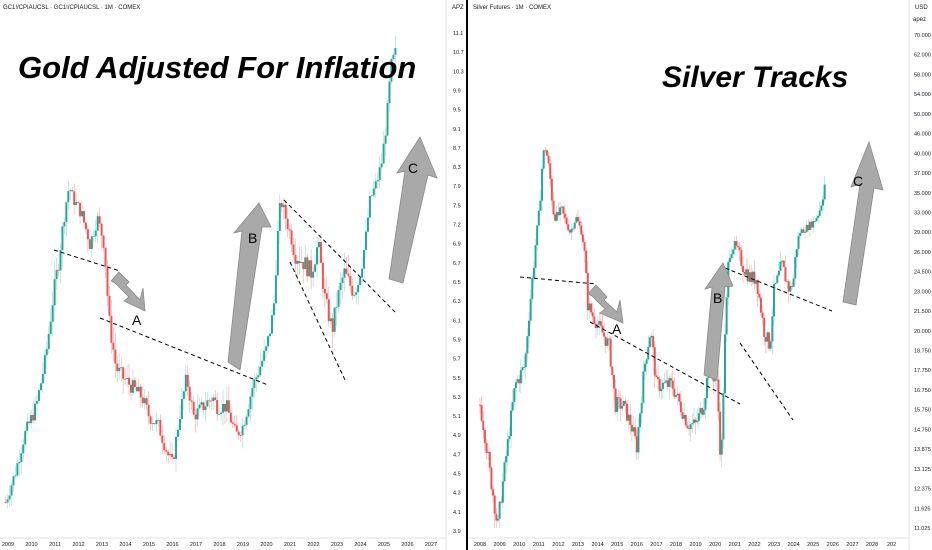 Image resolution: width=932 pixels, height=550 pixels. Describe the element at coordinates (78, 545) in the screenshot. I see `time-tick-label: 2012` at that location.